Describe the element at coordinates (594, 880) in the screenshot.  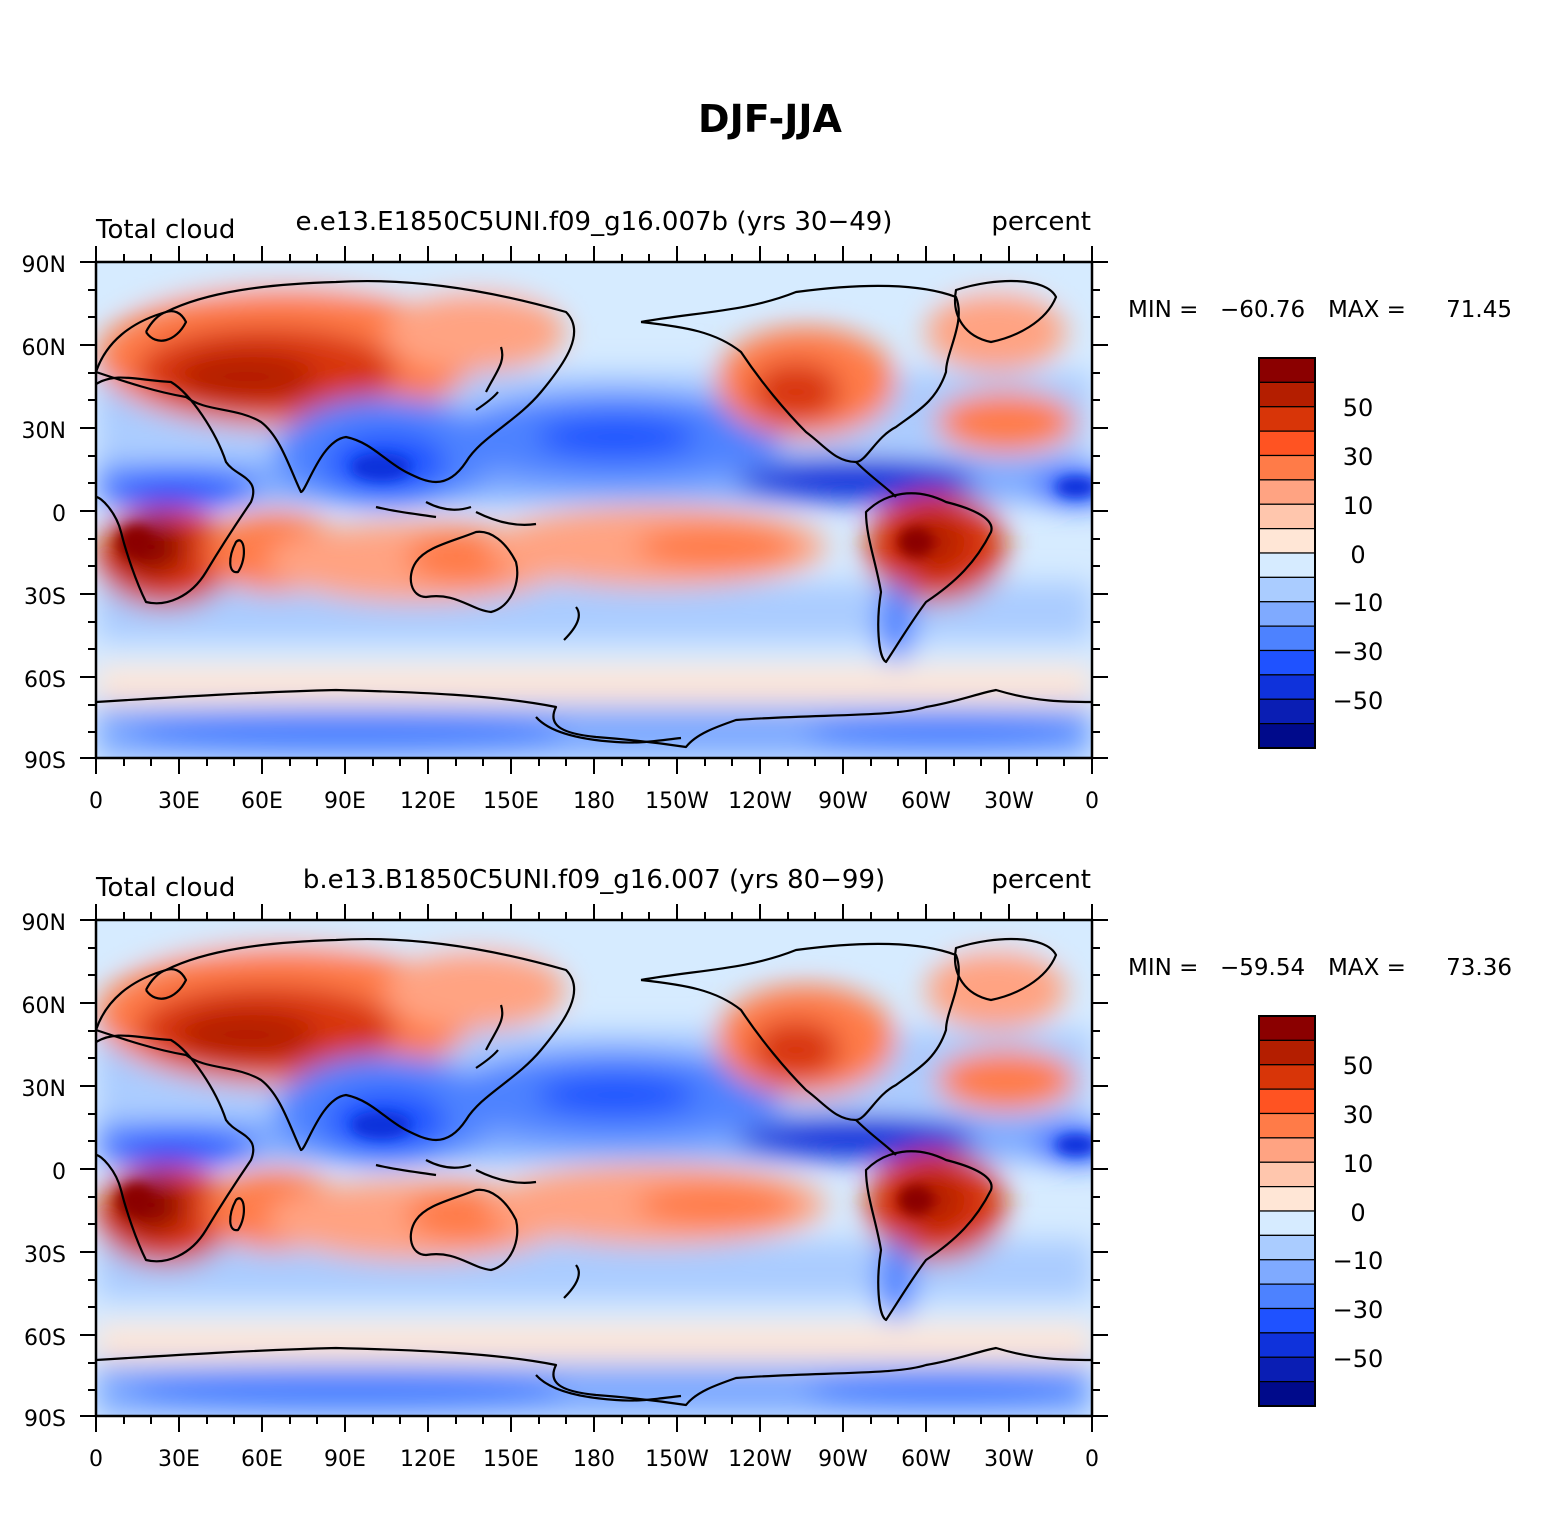
I see `panel-bottom-center-label: b.e13.B1850C5UNI.f09_g16.007 (yrs 80−99)` at that location.